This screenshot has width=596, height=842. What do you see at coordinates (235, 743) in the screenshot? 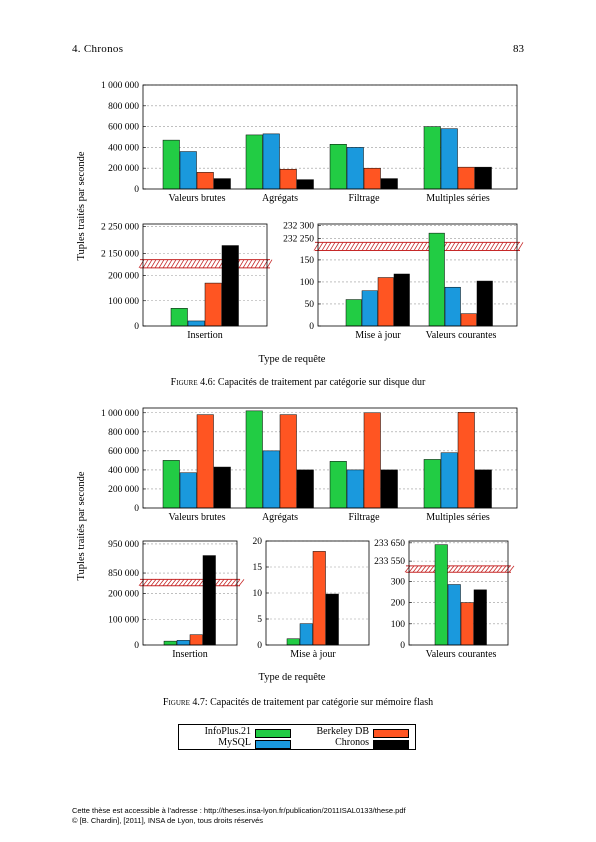
I see `legend-item-mysql: MySQL` at bounding box center [235, 743].